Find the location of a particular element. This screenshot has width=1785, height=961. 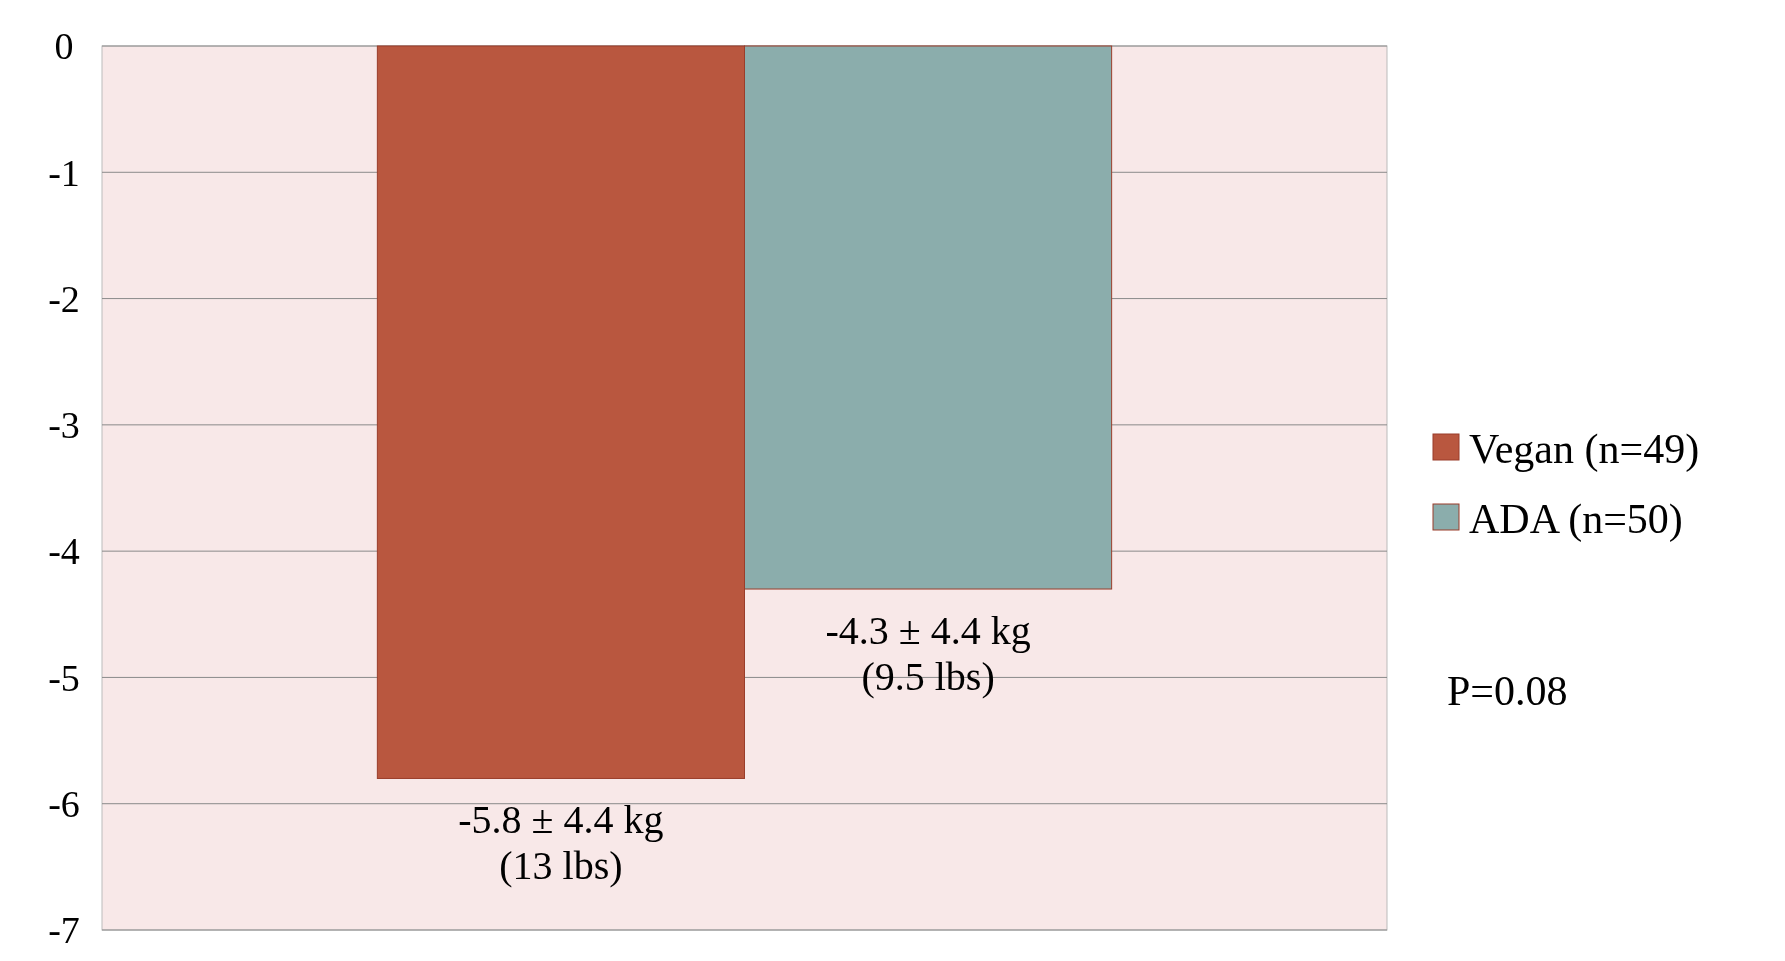

data-label: -5.8 ± 4.4 kg (13 lbs) is located at coordinates (561, 843).